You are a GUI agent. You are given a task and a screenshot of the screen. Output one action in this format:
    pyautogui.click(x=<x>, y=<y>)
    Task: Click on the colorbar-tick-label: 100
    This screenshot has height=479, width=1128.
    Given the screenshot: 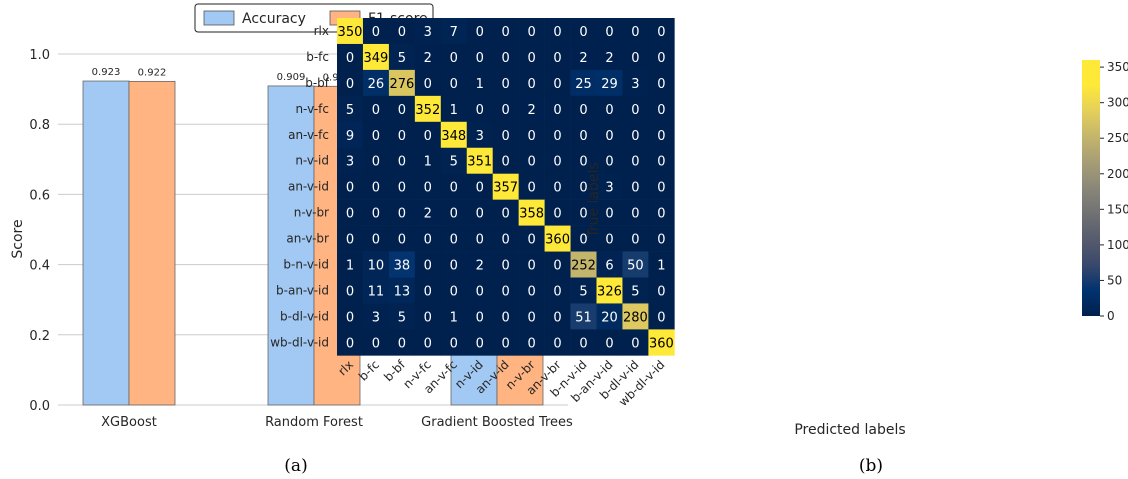 What is the action you would take?
    pyautogui.click(x=1117, y=245)
    